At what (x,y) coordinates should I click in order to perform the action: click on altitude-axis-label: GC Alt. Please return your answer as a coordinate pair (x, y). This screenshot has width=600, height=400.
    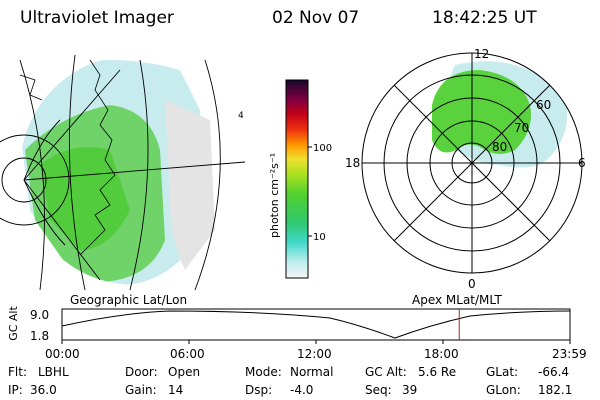
    Looking at the image, I should click on (13, 323).